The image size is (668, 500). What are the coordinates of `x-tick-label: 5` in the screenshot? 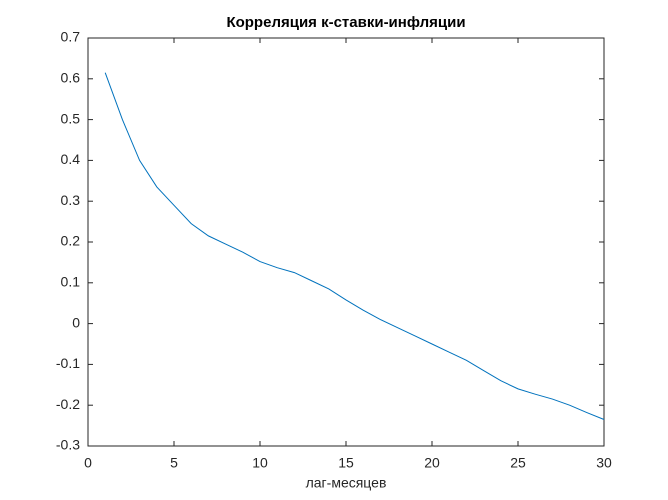 It's located at (174, 463).